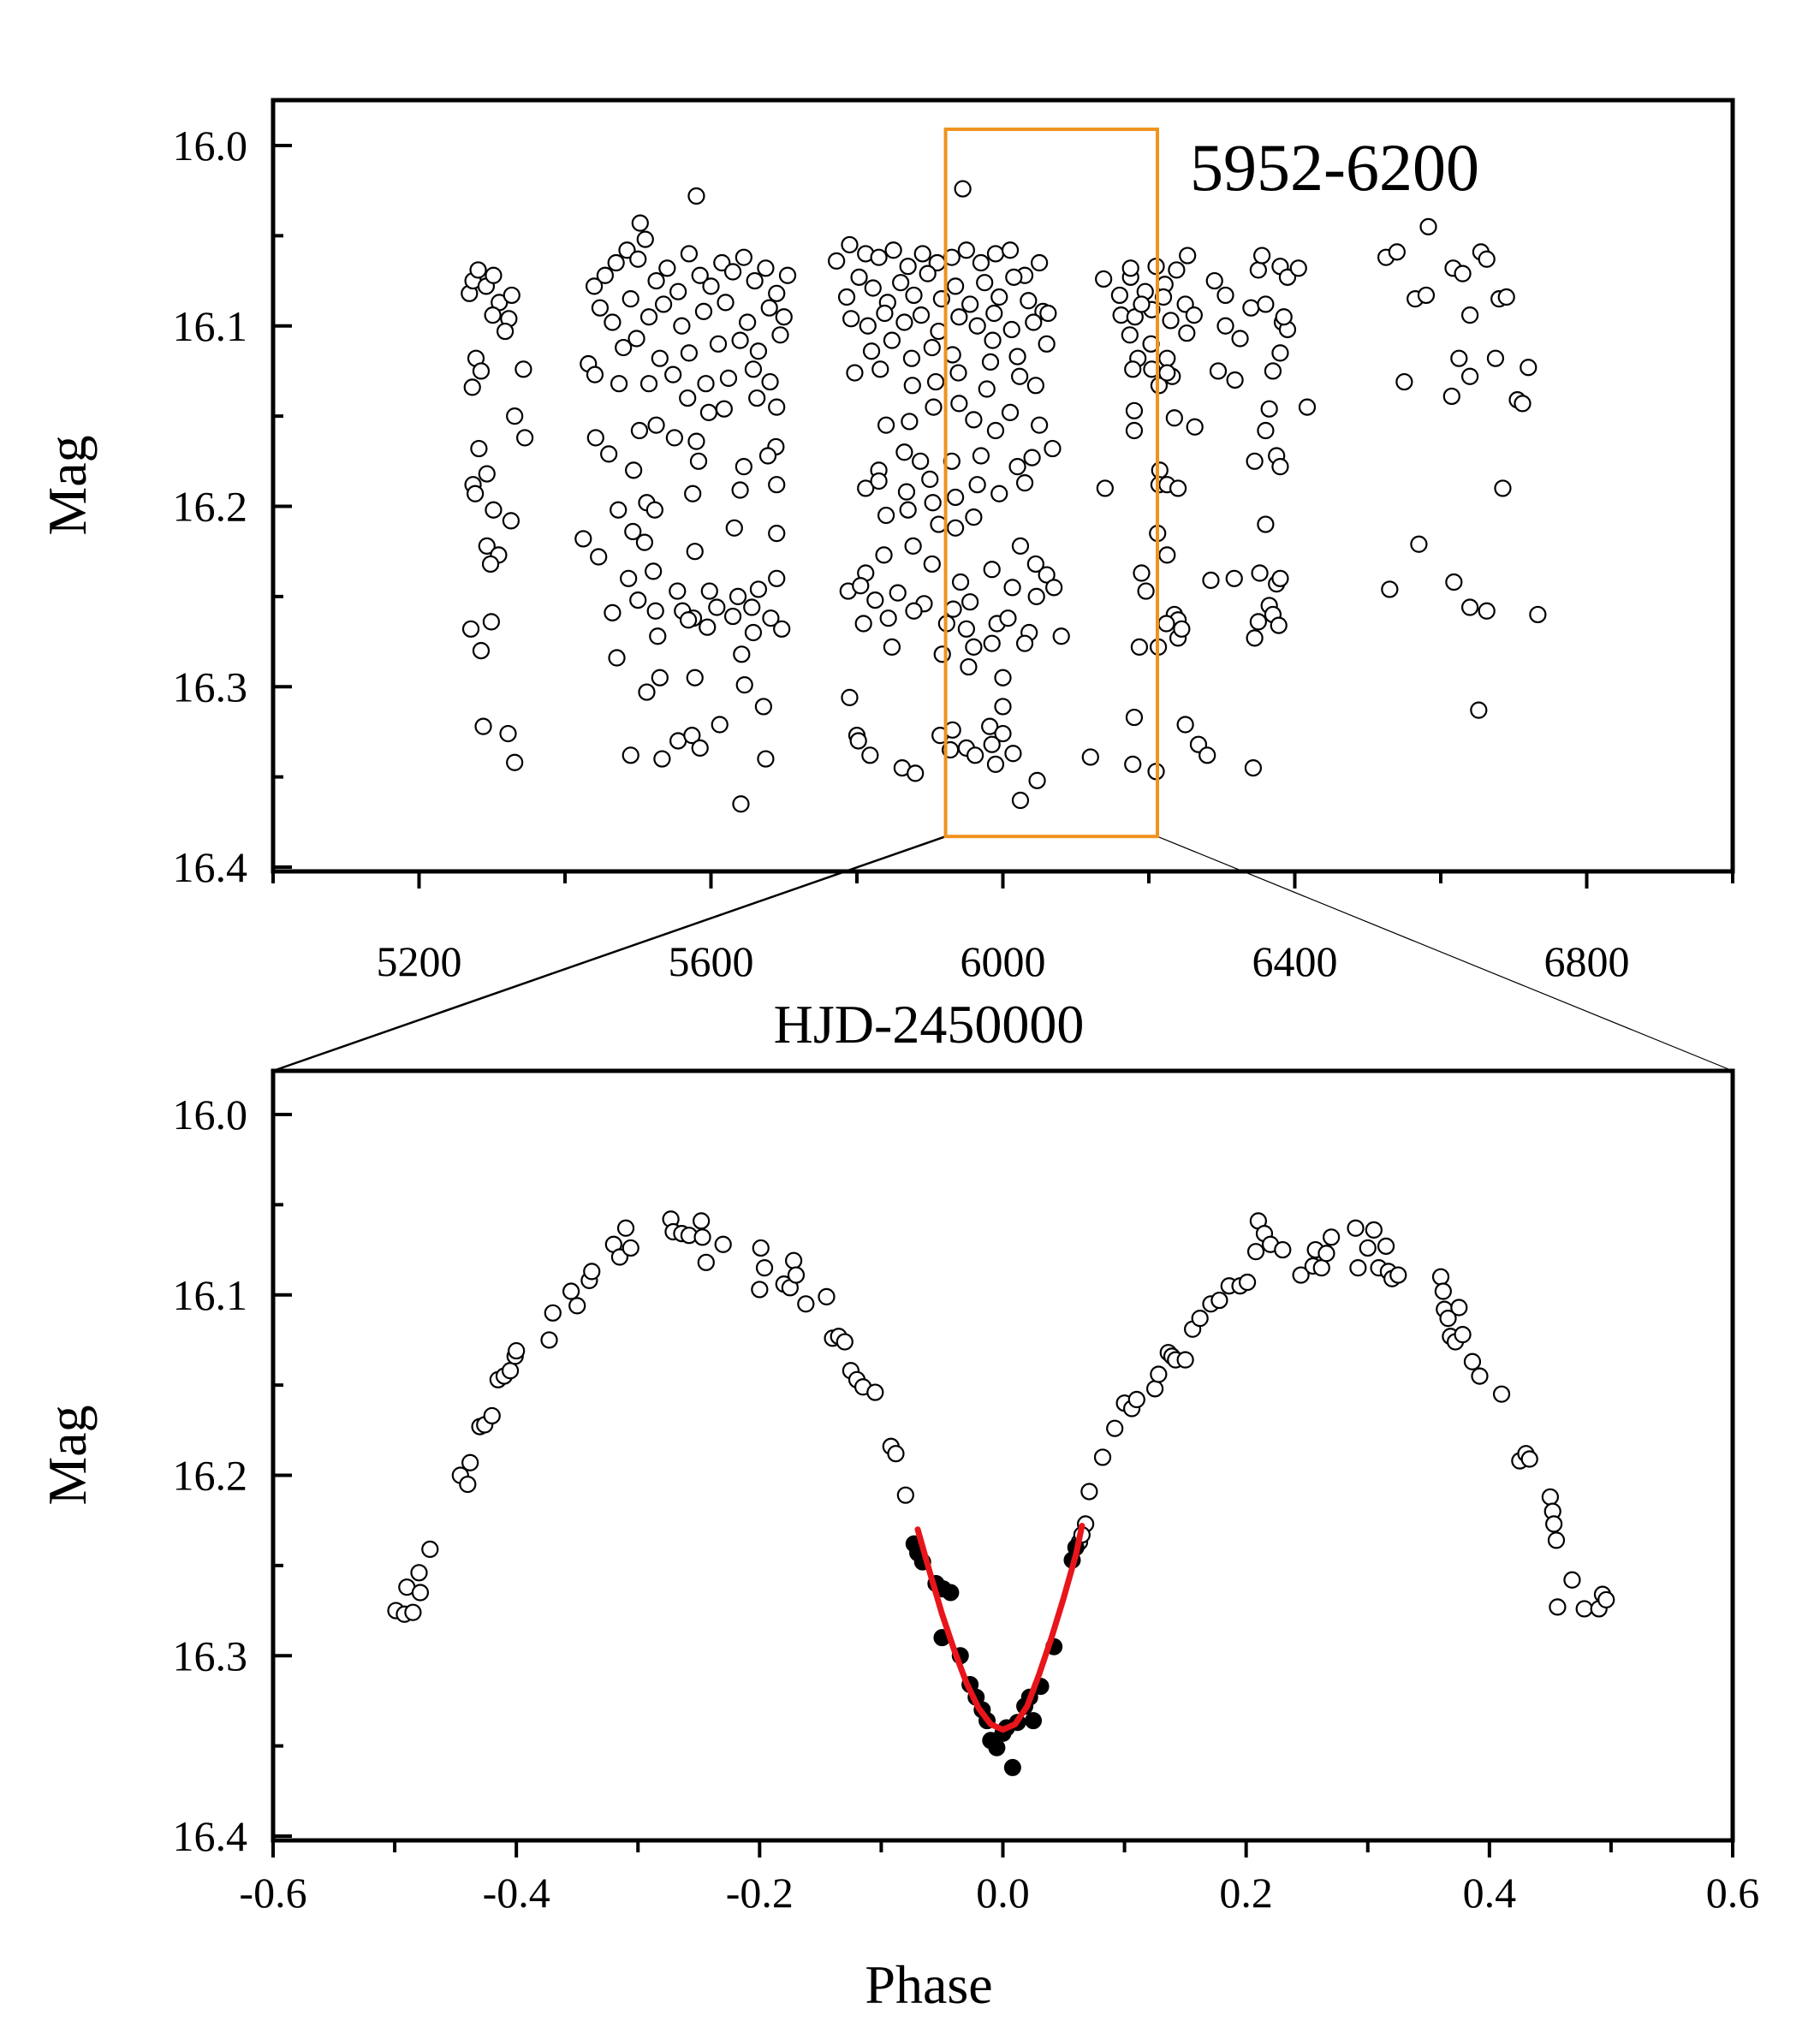  I want to click on highlight-label: 5952-6200, so click(1334, 167).